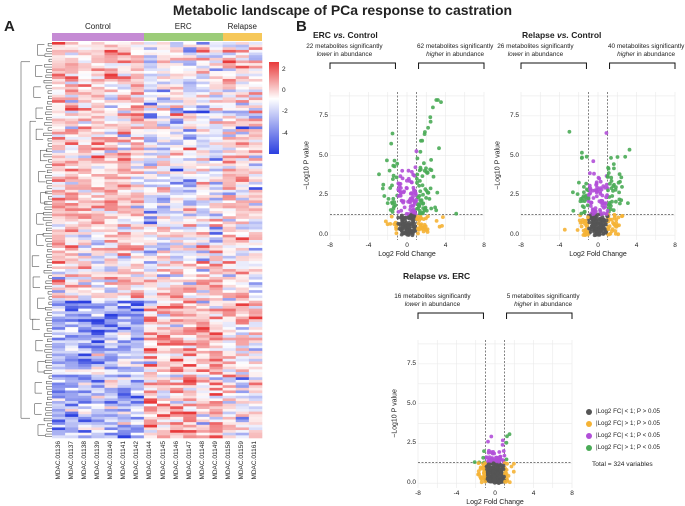 Image resolution: width=685 pixels, height=506 pixels. Describe the element at coordinates (539, 315) in the screenshot. I see `bracket-higher` at that location.